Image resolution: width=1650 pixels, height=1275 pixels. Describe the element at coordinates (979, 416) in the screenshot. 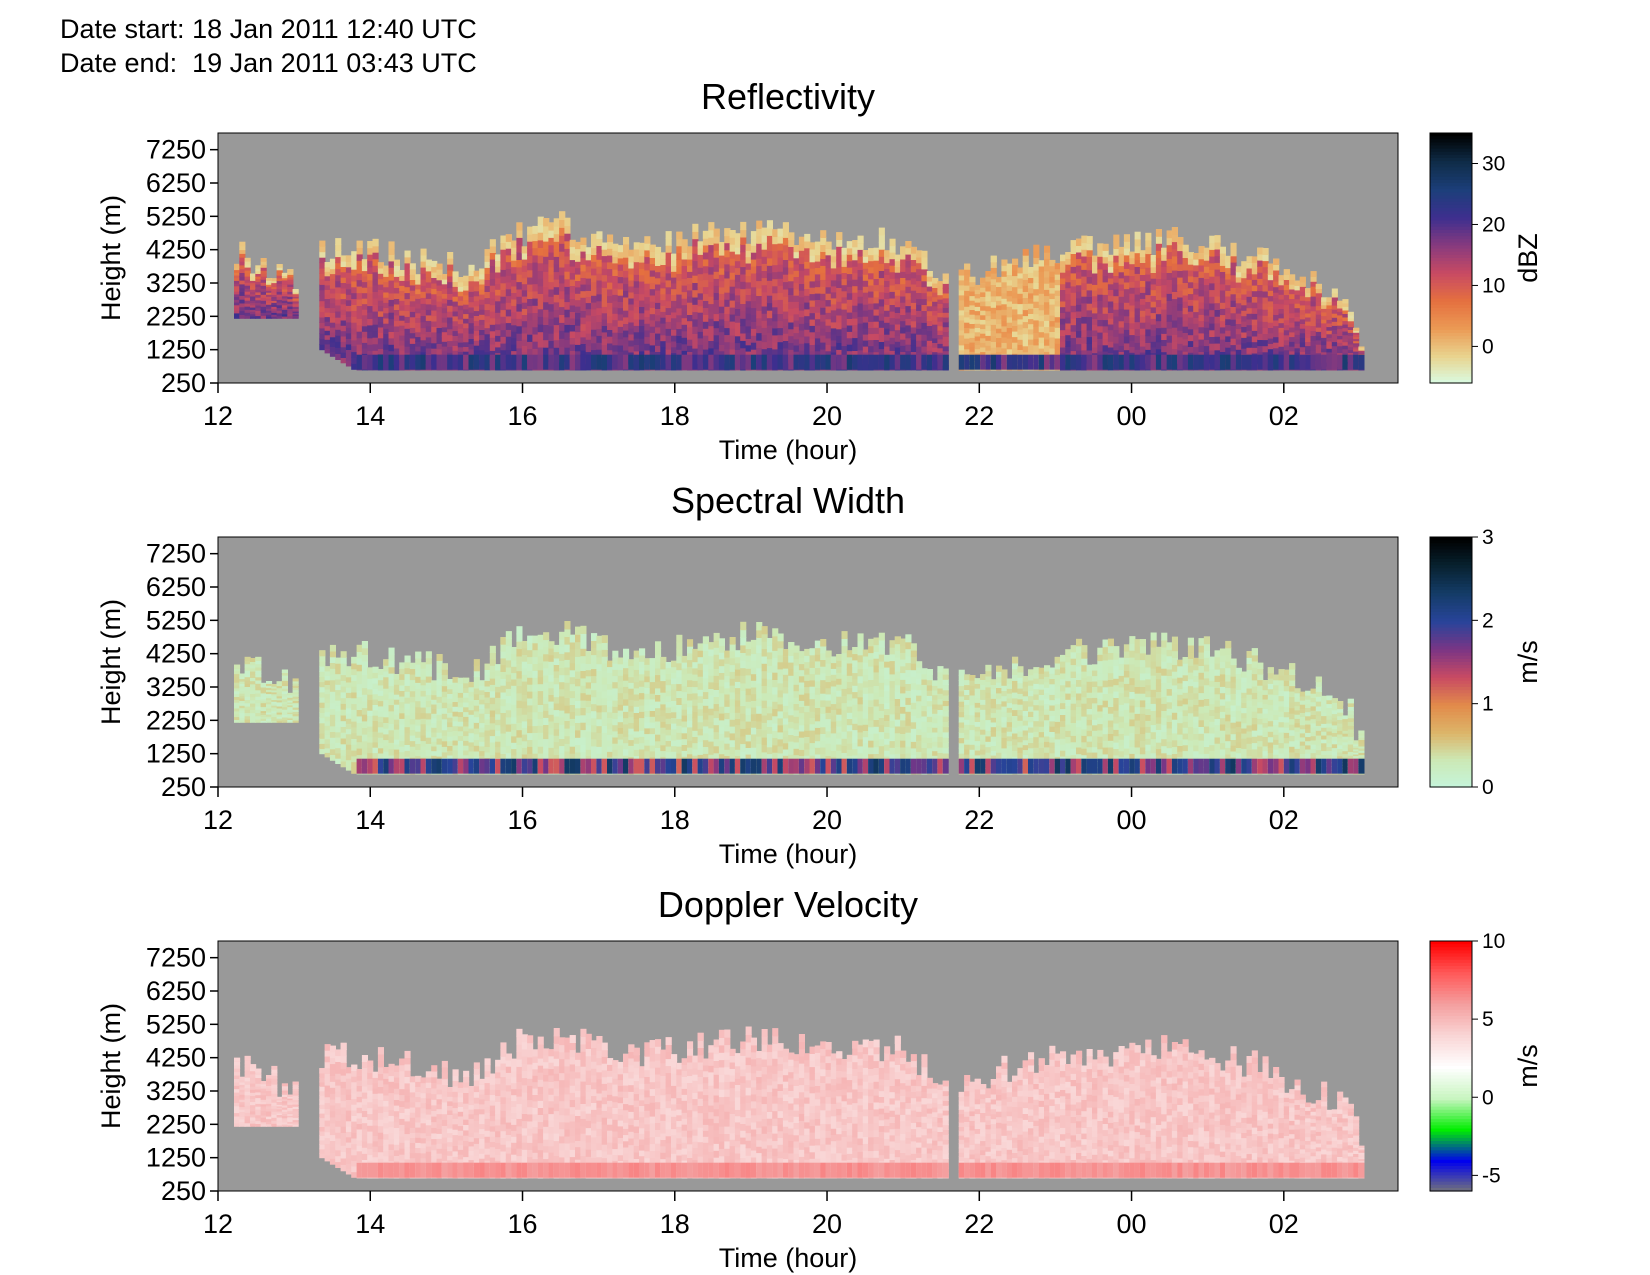

I see `x-tick-label: 22` at that location.